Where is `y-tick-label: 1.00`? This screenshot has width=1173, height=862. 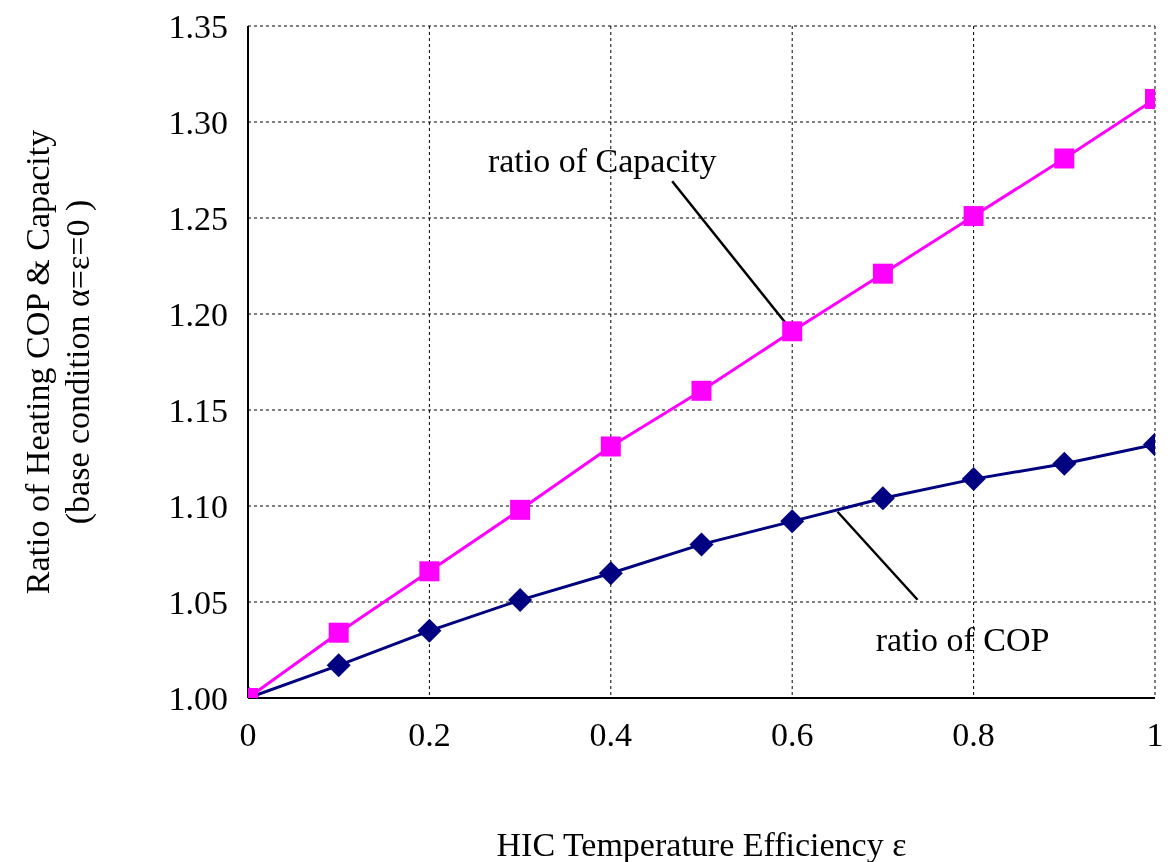
y-tick-label: 1.00 is located at coordinates (198, 699).